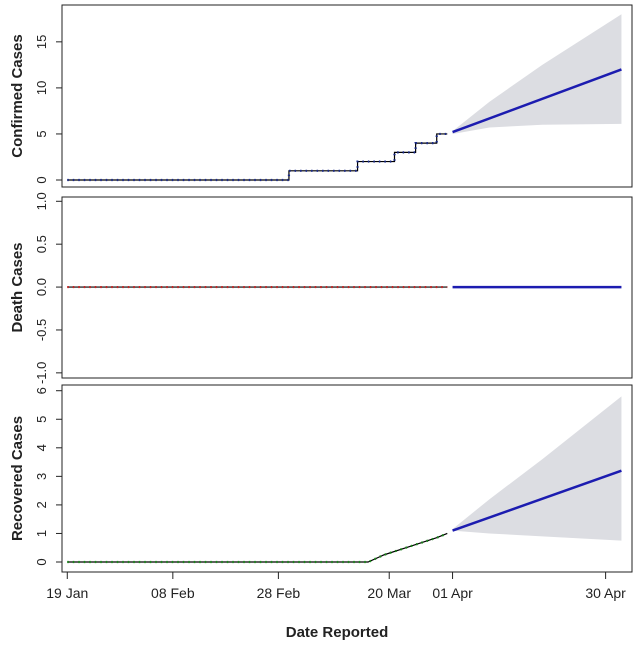 This screenshot has width=636, height=645. What do you see at coordinates (17, 478) in the screenshot?
I see `y-axis-label: Recovered Cases` at bounding box center [17, 478].